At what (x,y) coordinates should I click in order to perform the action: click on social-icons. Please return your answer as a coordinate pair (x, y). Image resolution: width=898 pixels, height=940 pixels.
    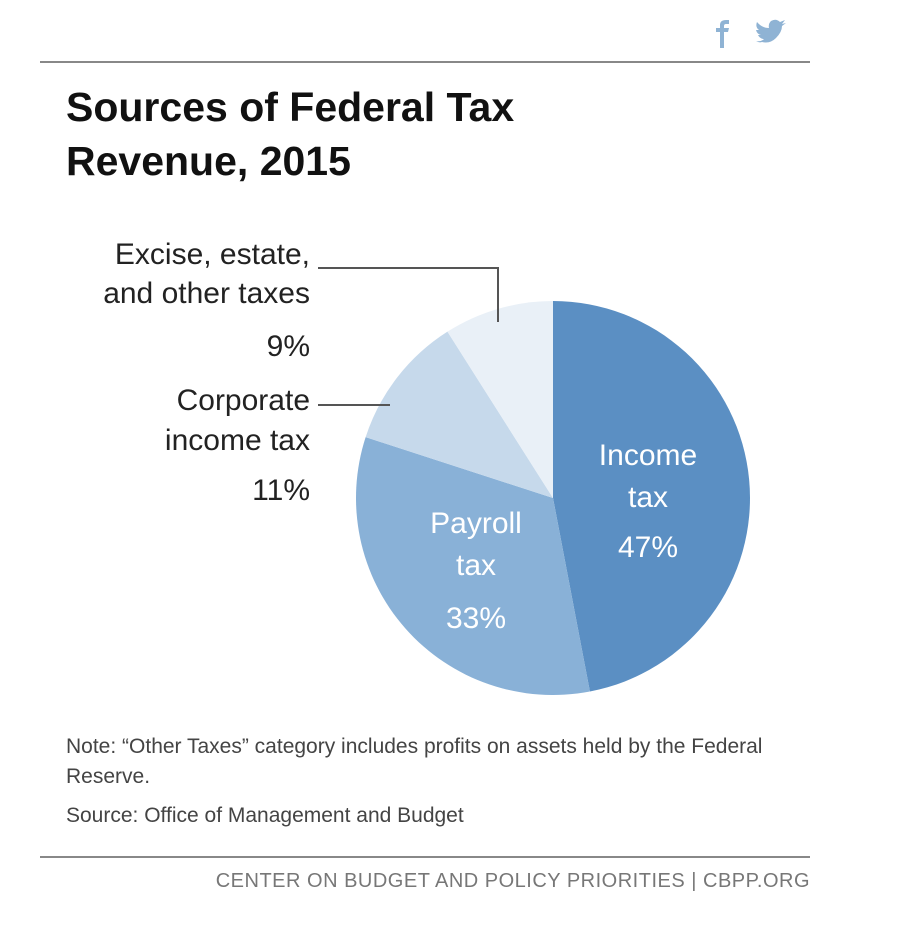
    Looking at the image, I should click on (751, 33).